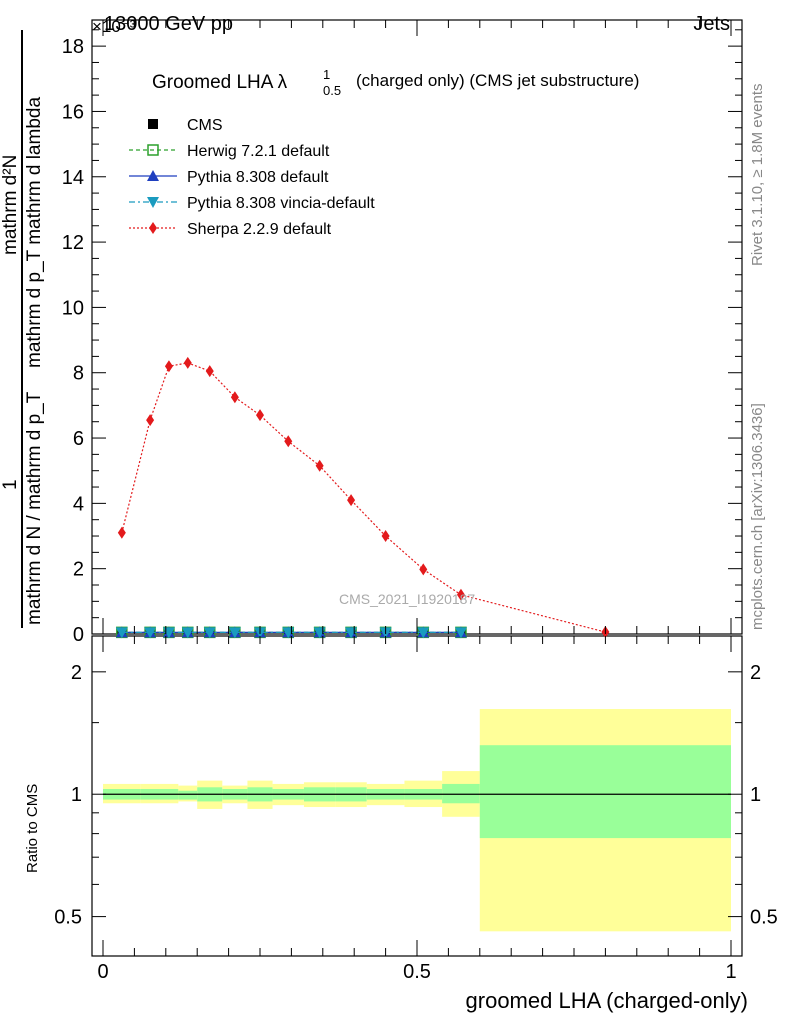 This screenshot has width=786, height=1024. What do you see at coordinates (258, 177) in the screenshot?
I see `legend-label: Pythia 8.308 default` at bounding box center [258, 177].